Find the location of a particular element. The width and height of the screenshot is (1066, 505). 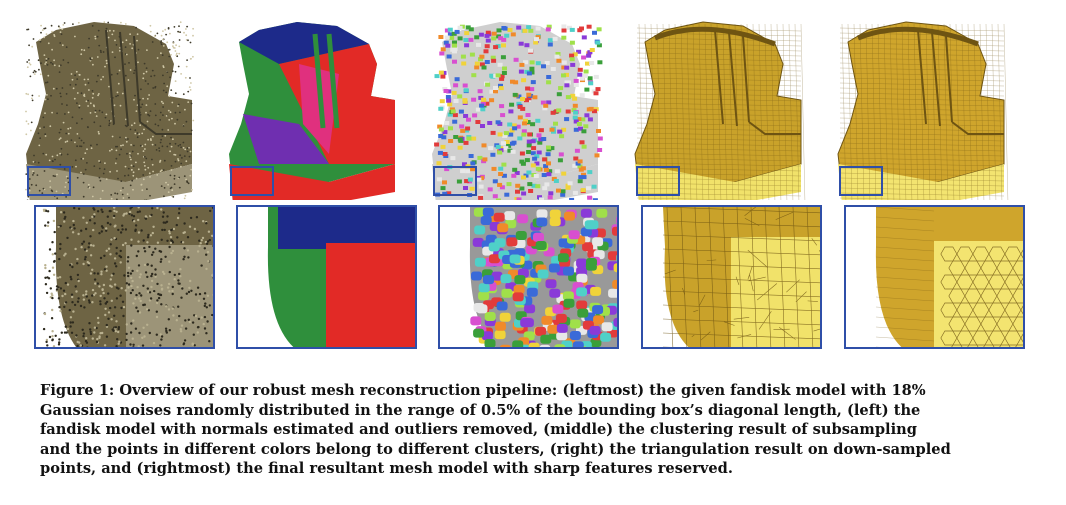

model-top-face is located at coordinates (304, 43).